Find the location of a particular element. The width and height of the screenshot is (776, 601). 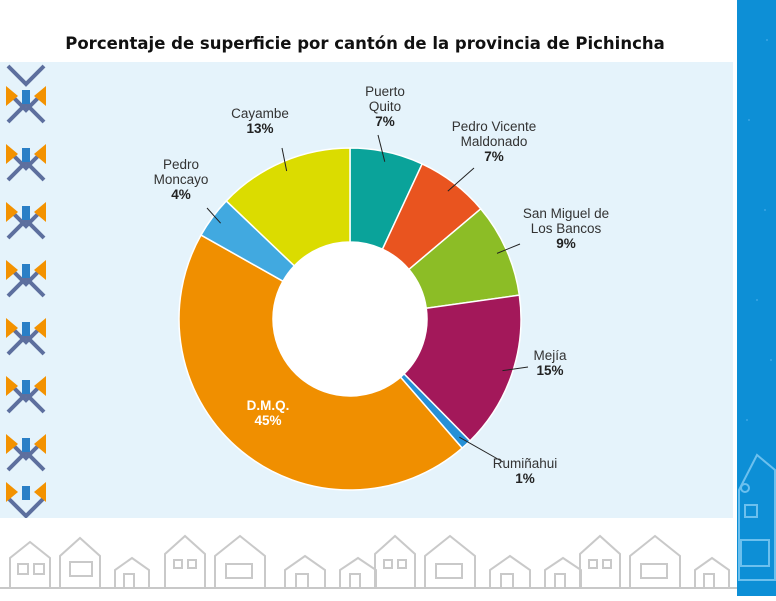

slice-label-6: Pedro Moncayo 4% is located at coordinates (181, 179).